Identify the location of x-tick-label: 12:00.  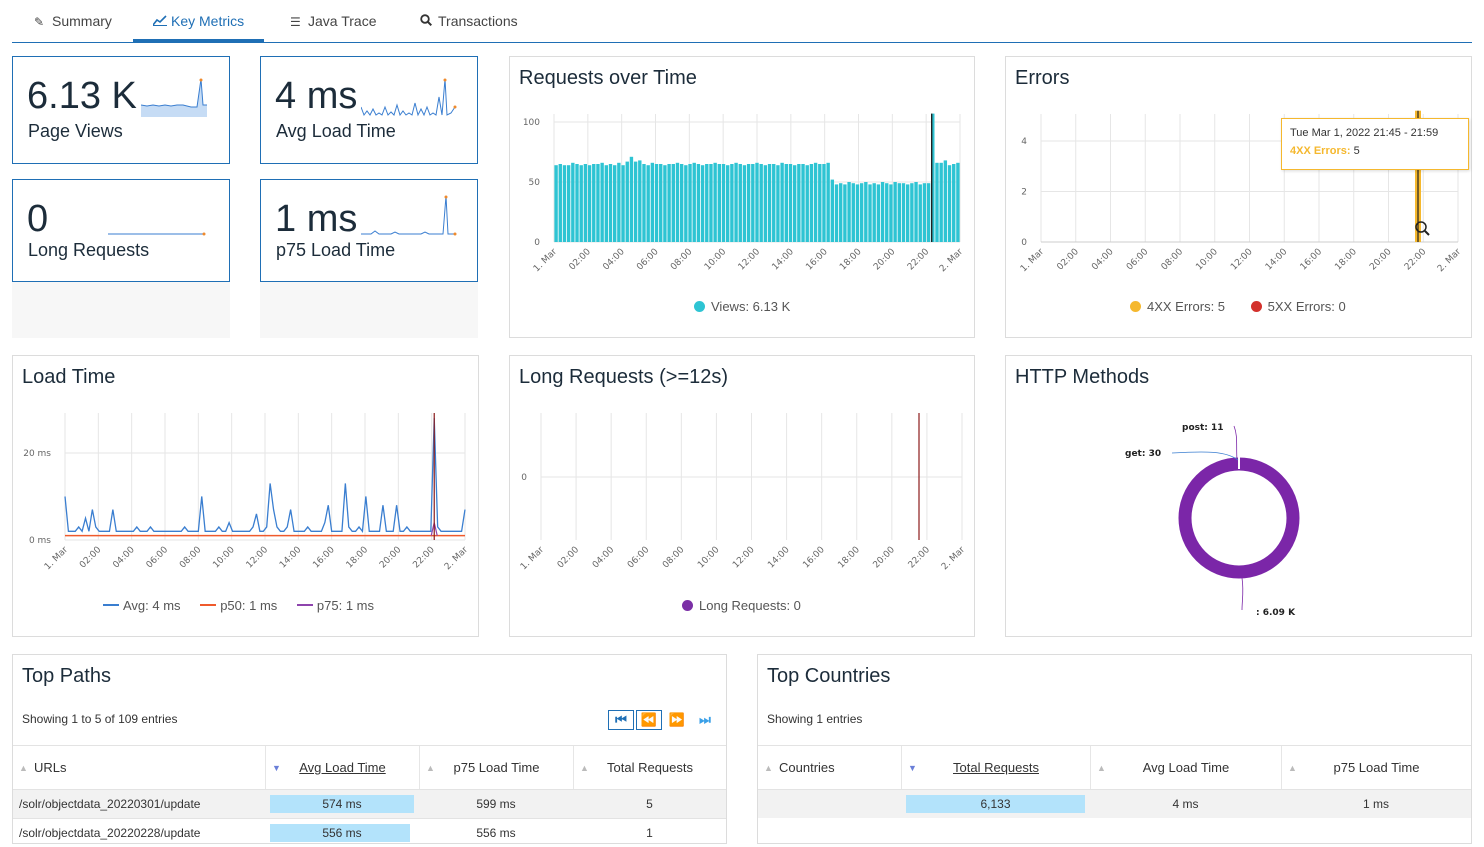
(1242, 260).